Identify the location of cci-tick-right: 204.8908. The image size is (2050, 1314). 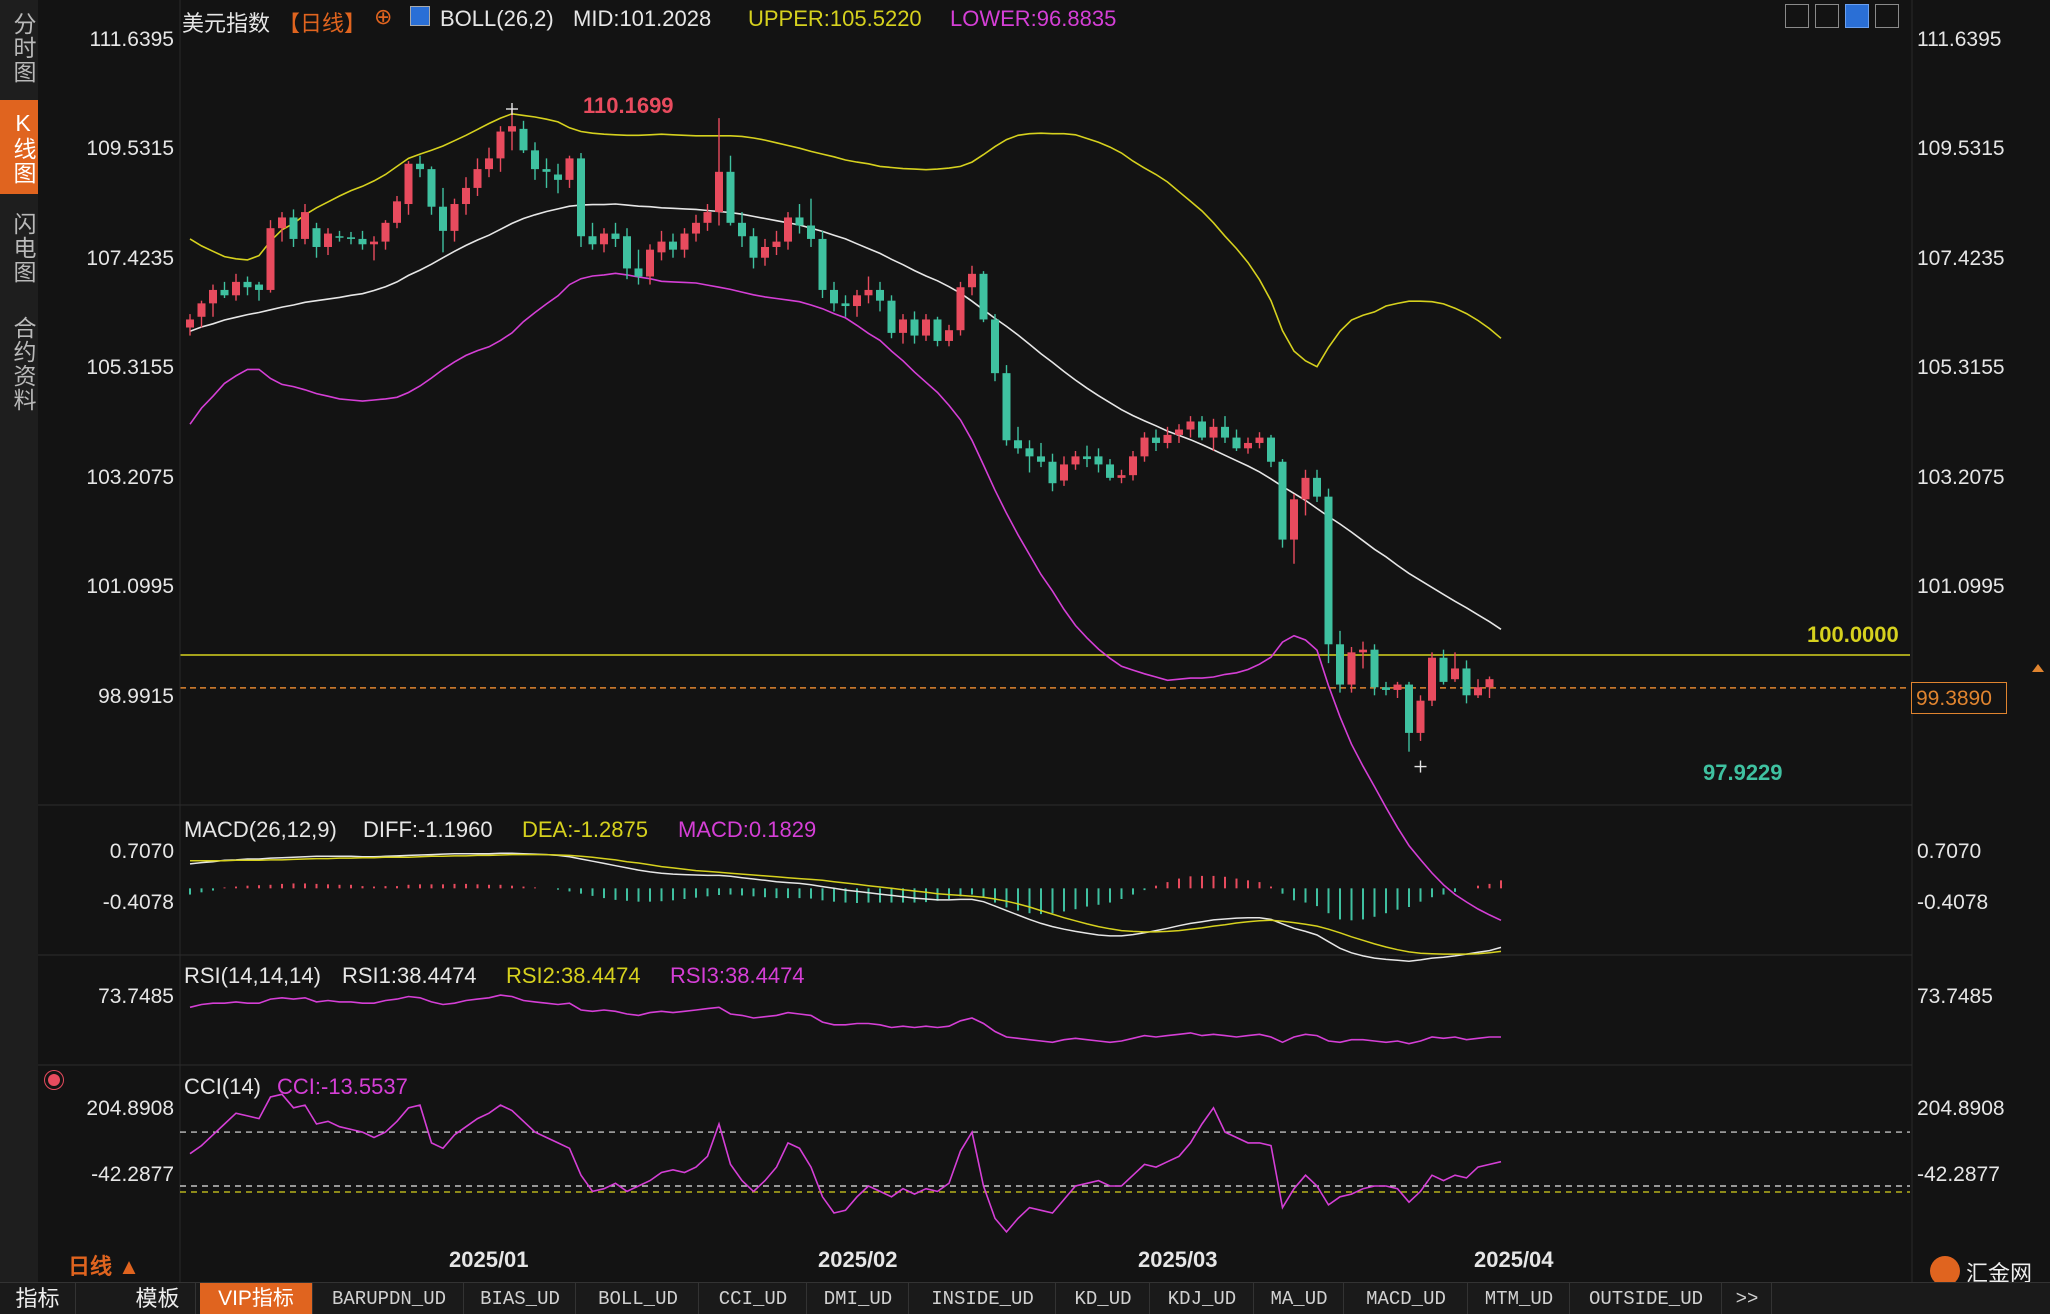
(1961, 1108).